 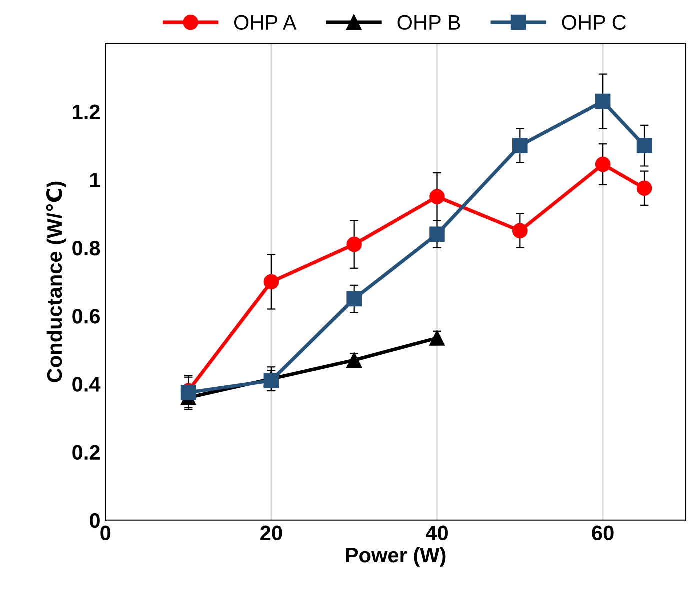 I want to click on x-tick-label: 0, so click(x=105, y=533).